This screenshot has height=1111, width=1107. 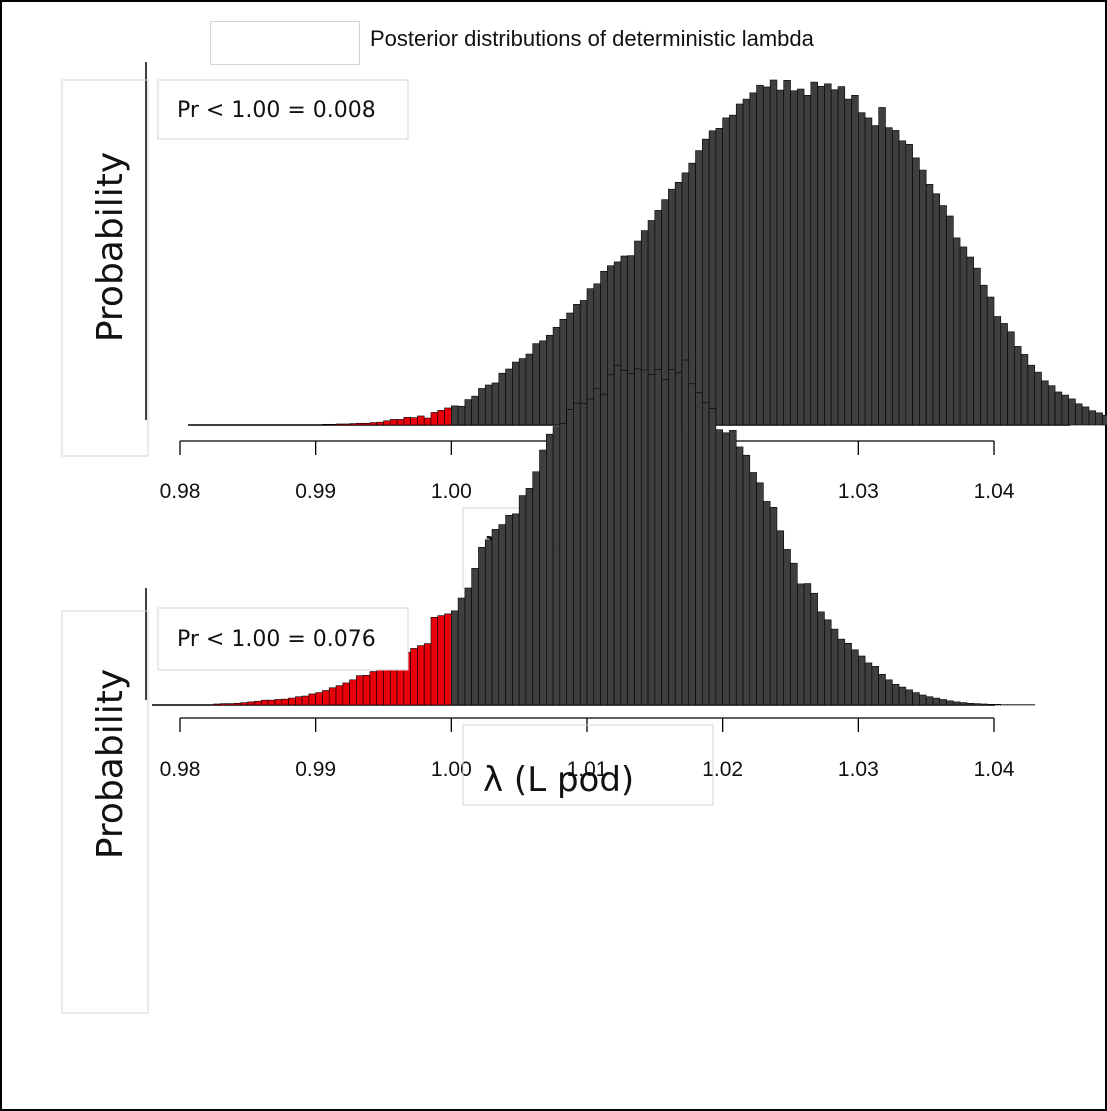 What do you see at coordinates (994, 491) in the screenshot?
I see `x-tick-label: 1.04` at bounding box center [994, 491].